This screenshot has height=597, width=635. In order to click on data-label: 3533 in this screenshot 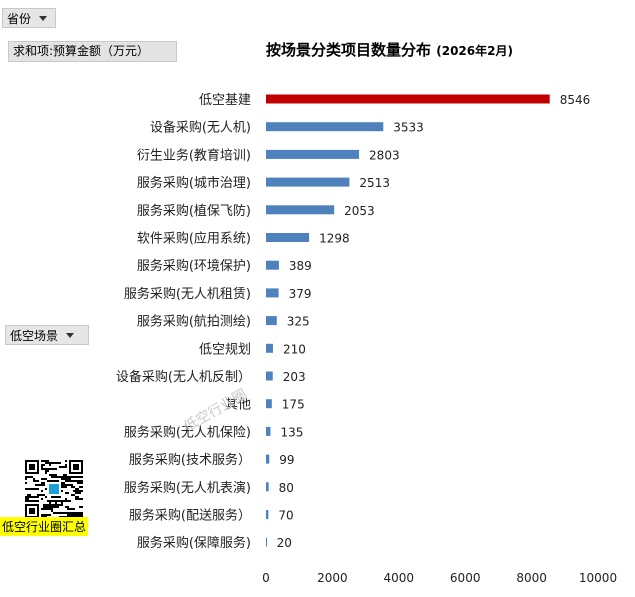, I will do `click(408, 128)`.